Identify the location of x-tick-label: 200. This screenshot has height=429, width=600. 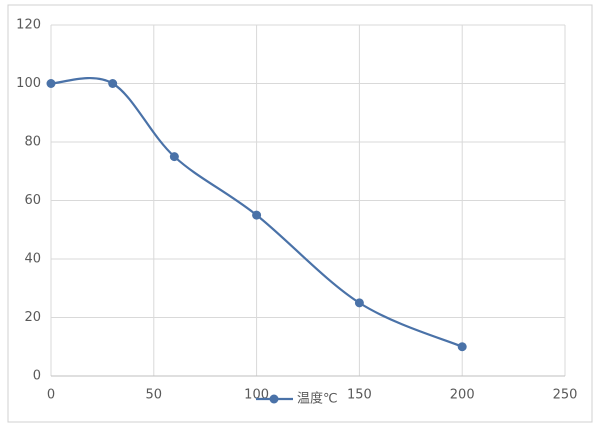
(462, 395).